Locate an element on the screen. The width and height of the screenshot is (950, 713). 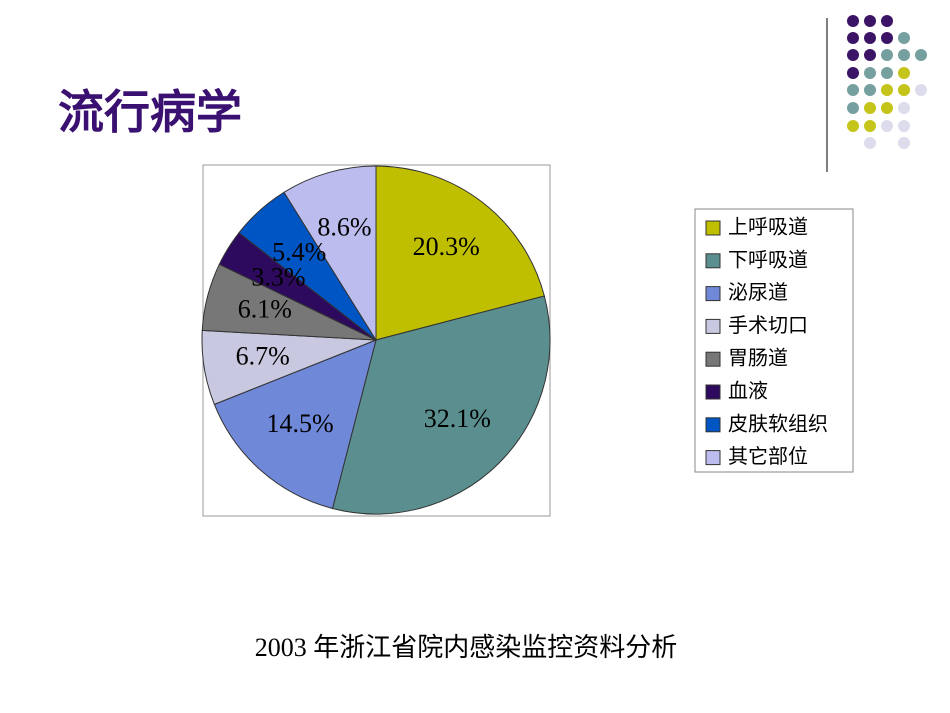
legend-label: 其它部位 is located at coordinates (768, 456).